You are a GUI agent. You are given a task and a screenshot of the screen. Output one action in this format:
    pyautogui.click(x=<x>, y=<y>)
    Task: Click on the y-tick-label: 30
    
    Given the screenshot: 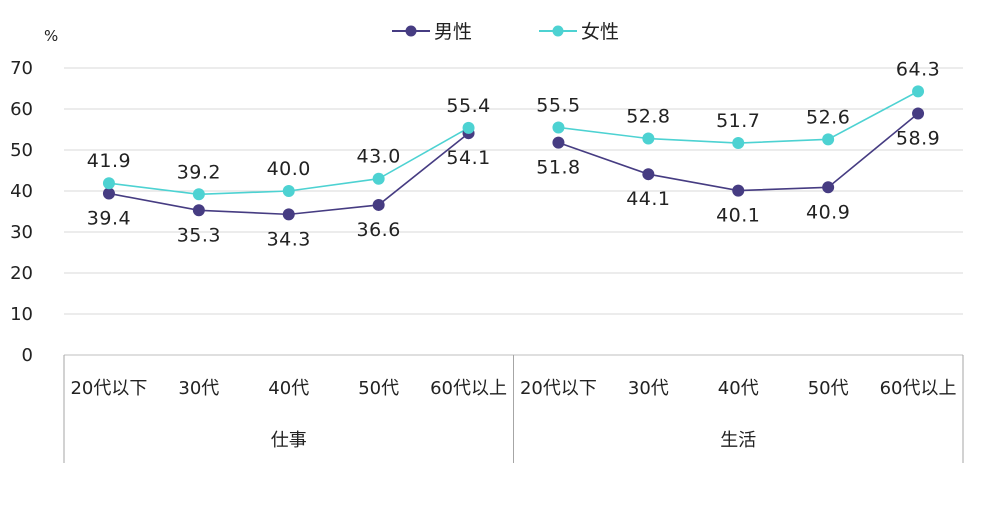 What is the action you would take?
    pyautogui.click(x=21, y=232)
    